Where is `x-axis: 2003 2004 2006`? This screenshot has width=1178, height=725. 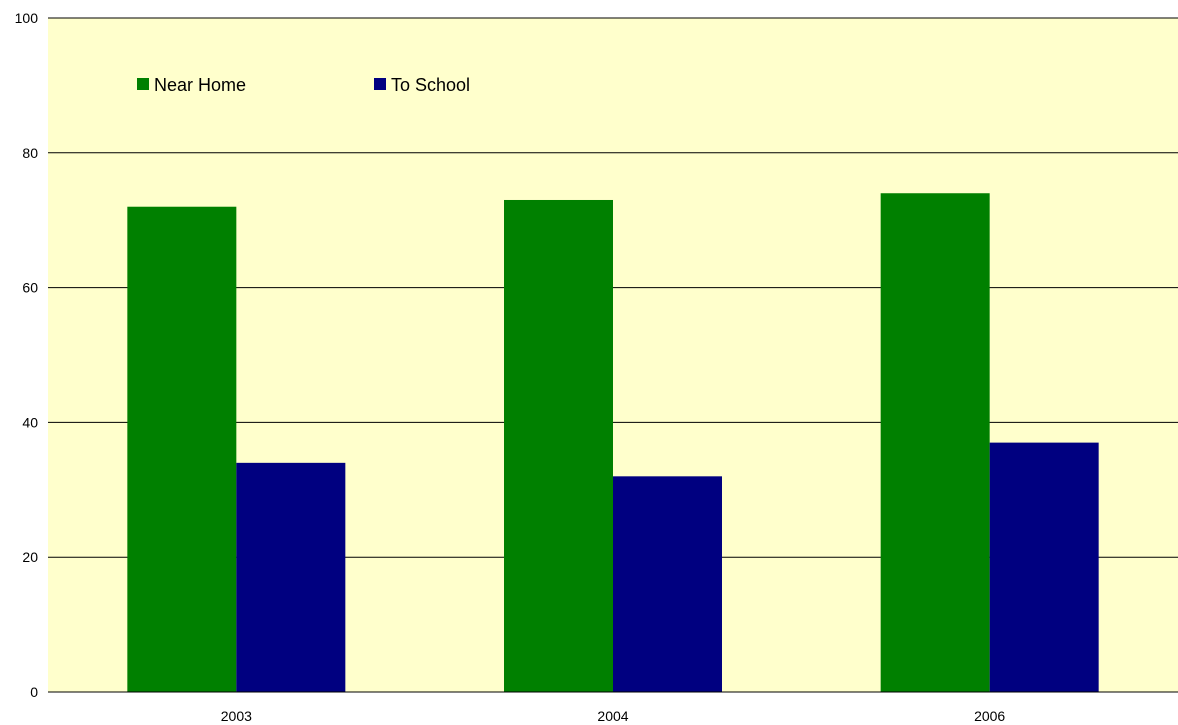 x-axis: 2003 2004 2006 is located at coordinates (613, 707).